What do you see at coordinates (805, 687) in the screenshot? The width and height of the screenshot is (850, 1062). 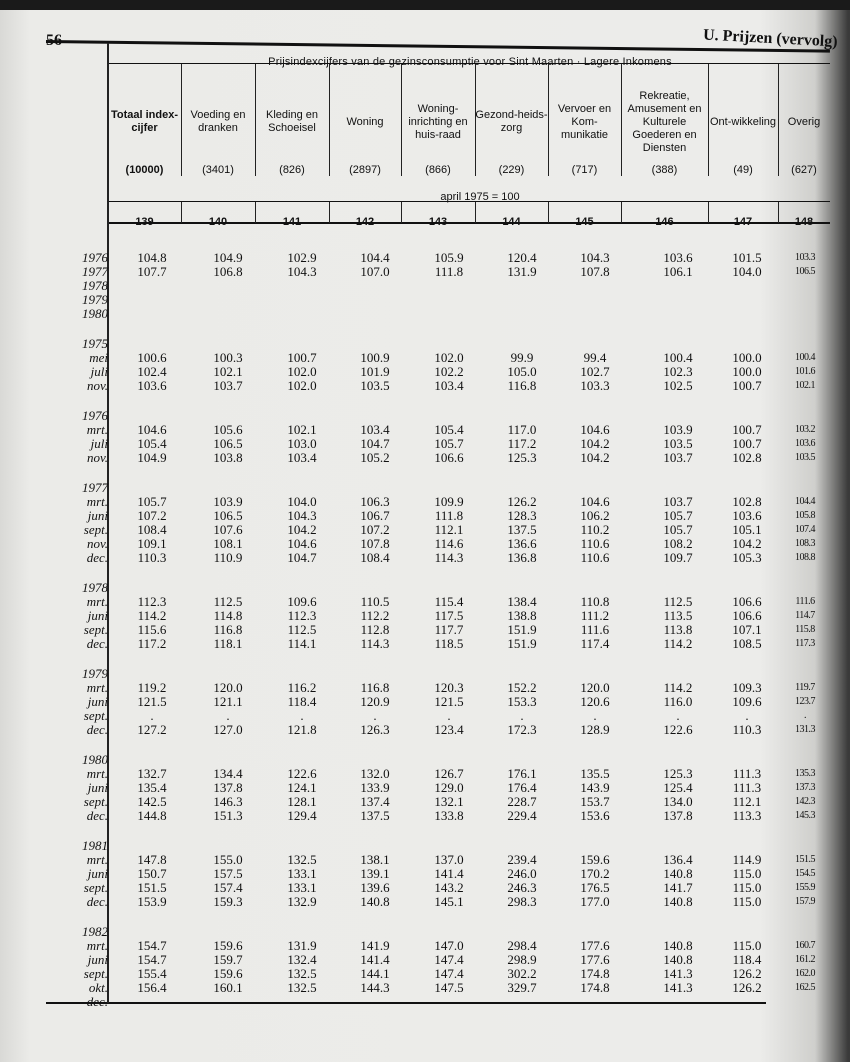 I see `table-cell: 119.7` at bounding box center [805, 687].